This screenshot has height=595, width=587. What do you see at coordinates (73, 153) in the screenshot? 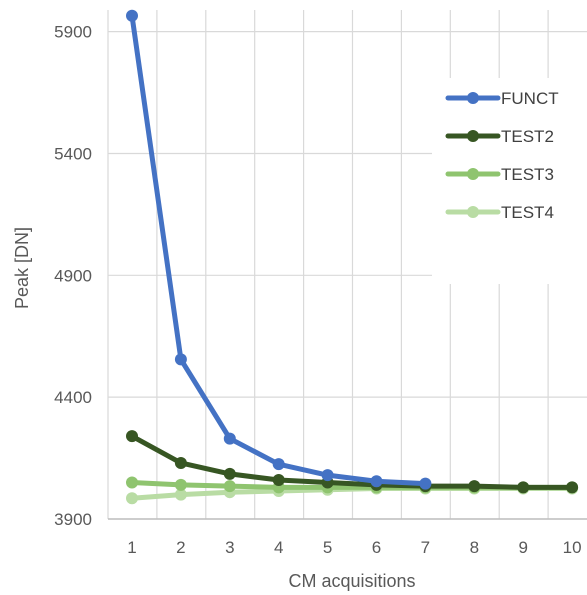
I see `y-tick-label: 5400` at bounding box center [73, 153].